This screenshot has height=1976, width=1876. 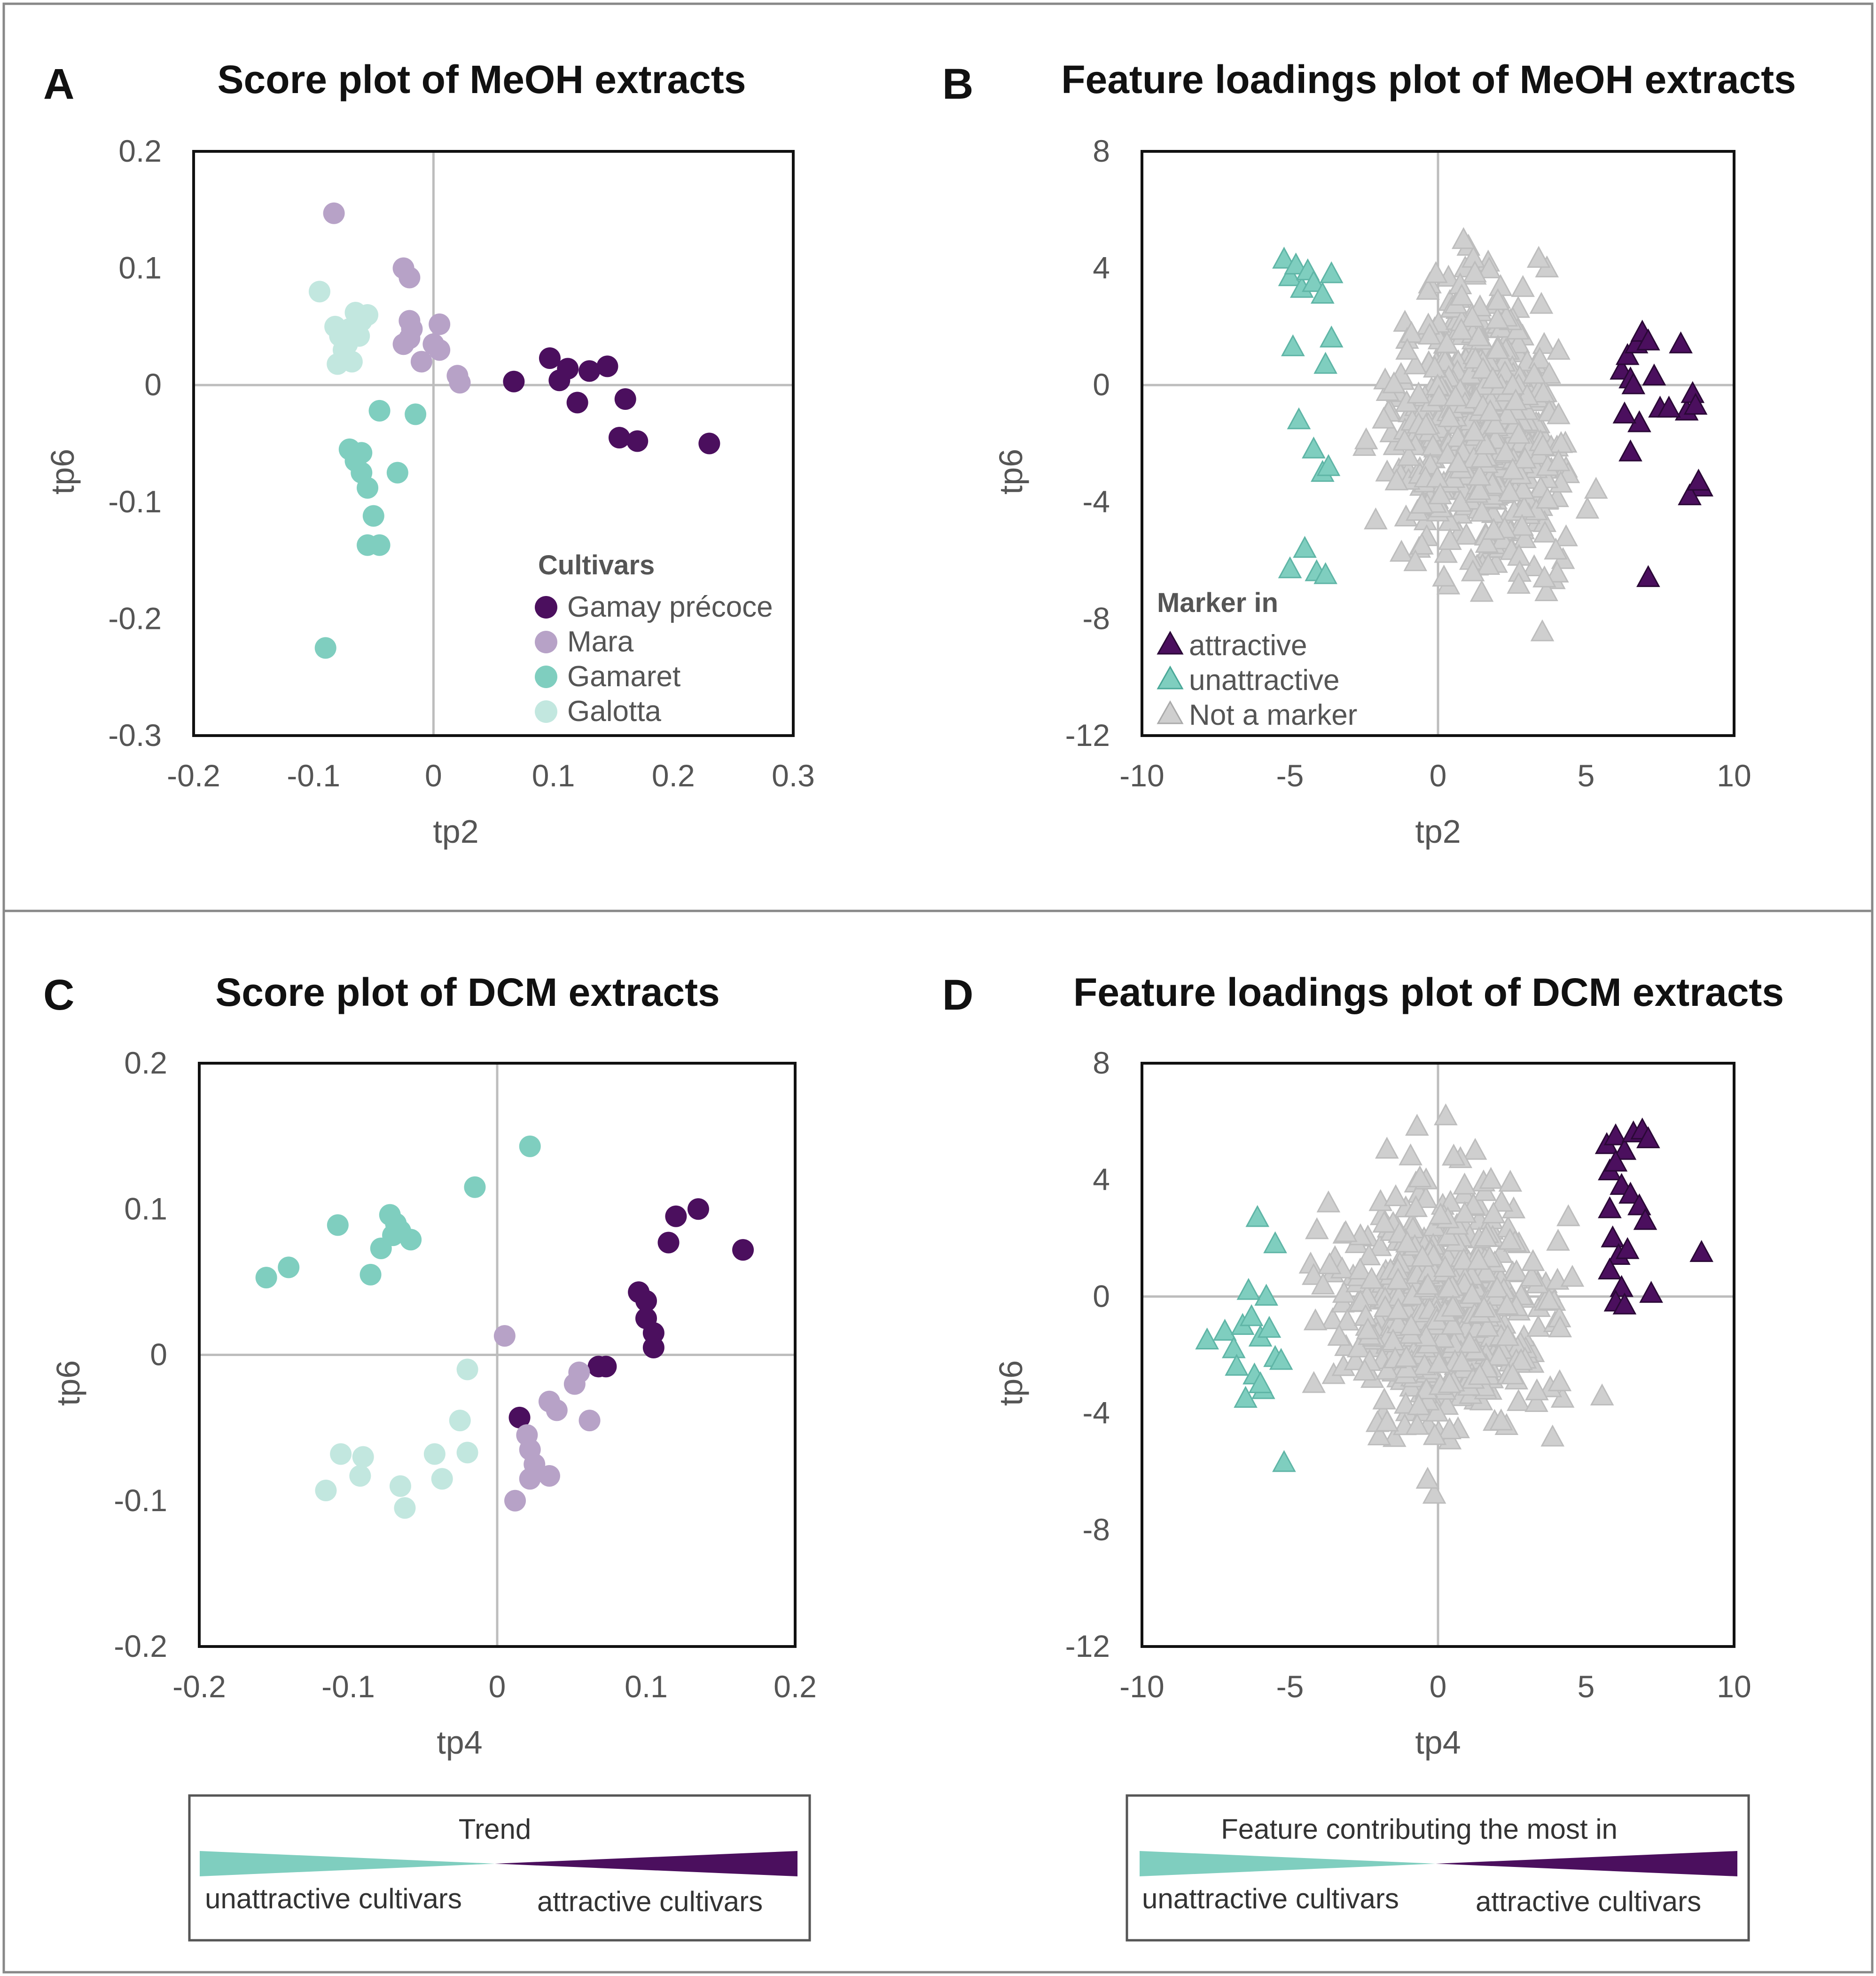 What do you see at coordinates (140, 1500) in the screenshot?
I see `y-tick-label: -0.1` at bounding box center [140, 1500].